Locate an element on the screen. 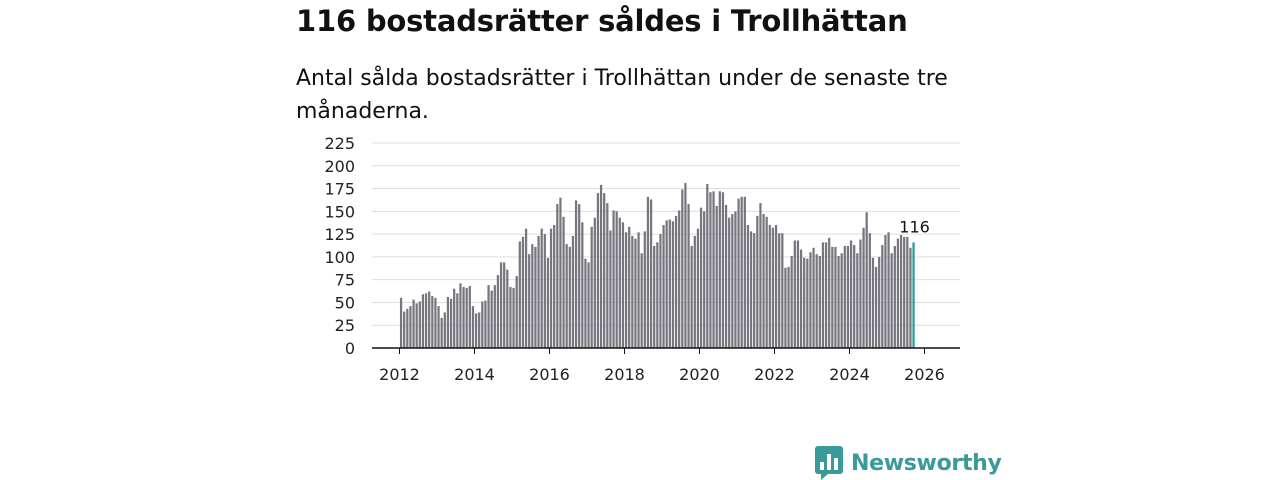  x-tick-label: 2022 is located at coordinates (774, 374).